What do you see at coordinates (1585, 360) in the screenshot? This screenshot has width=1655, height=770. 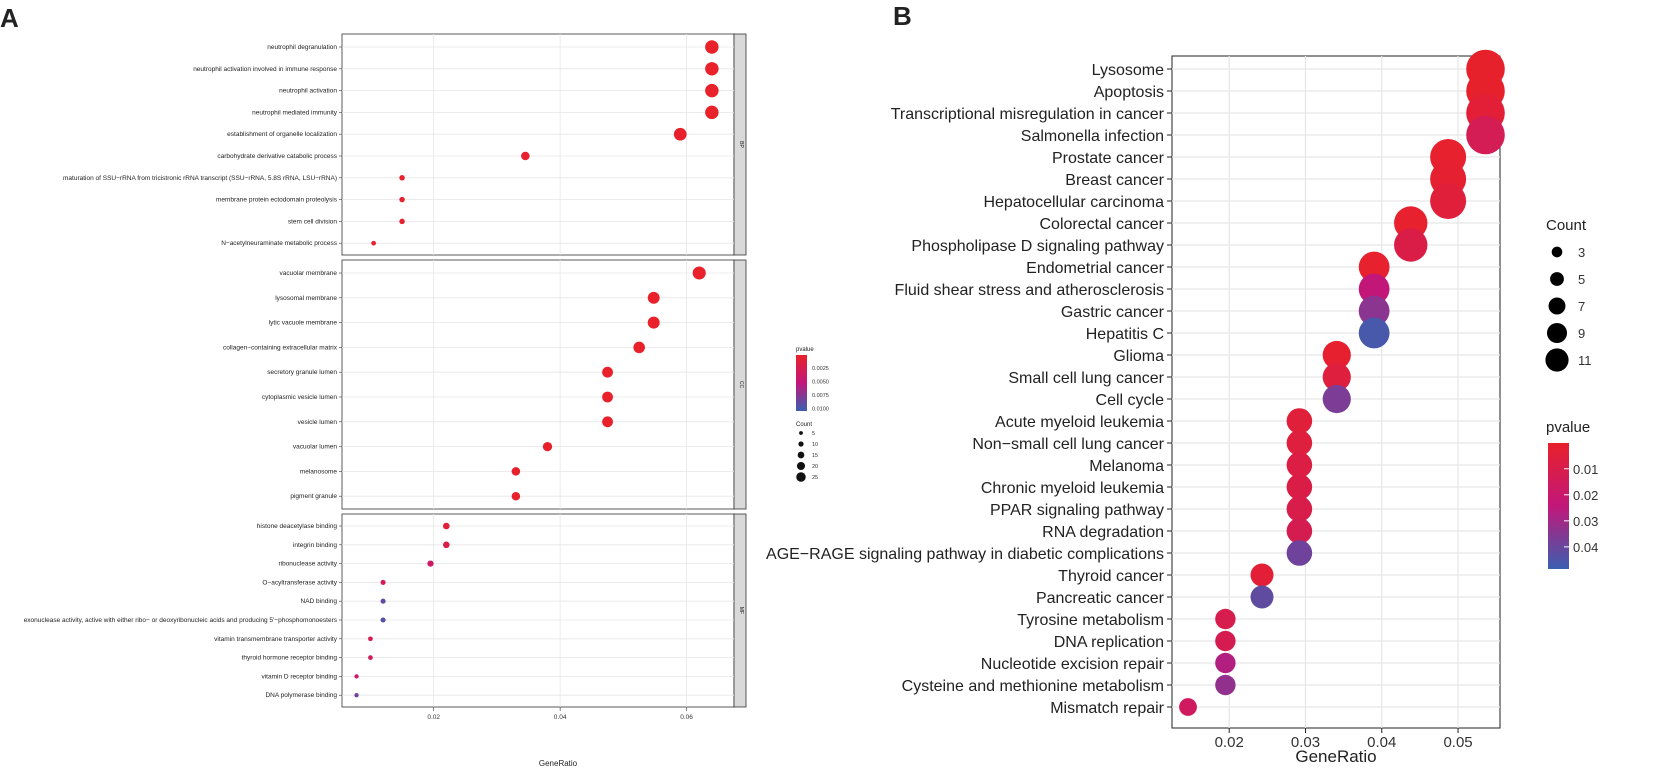 I see `panel-b-count-key-label: 11` at bounding box center [1585, 360].